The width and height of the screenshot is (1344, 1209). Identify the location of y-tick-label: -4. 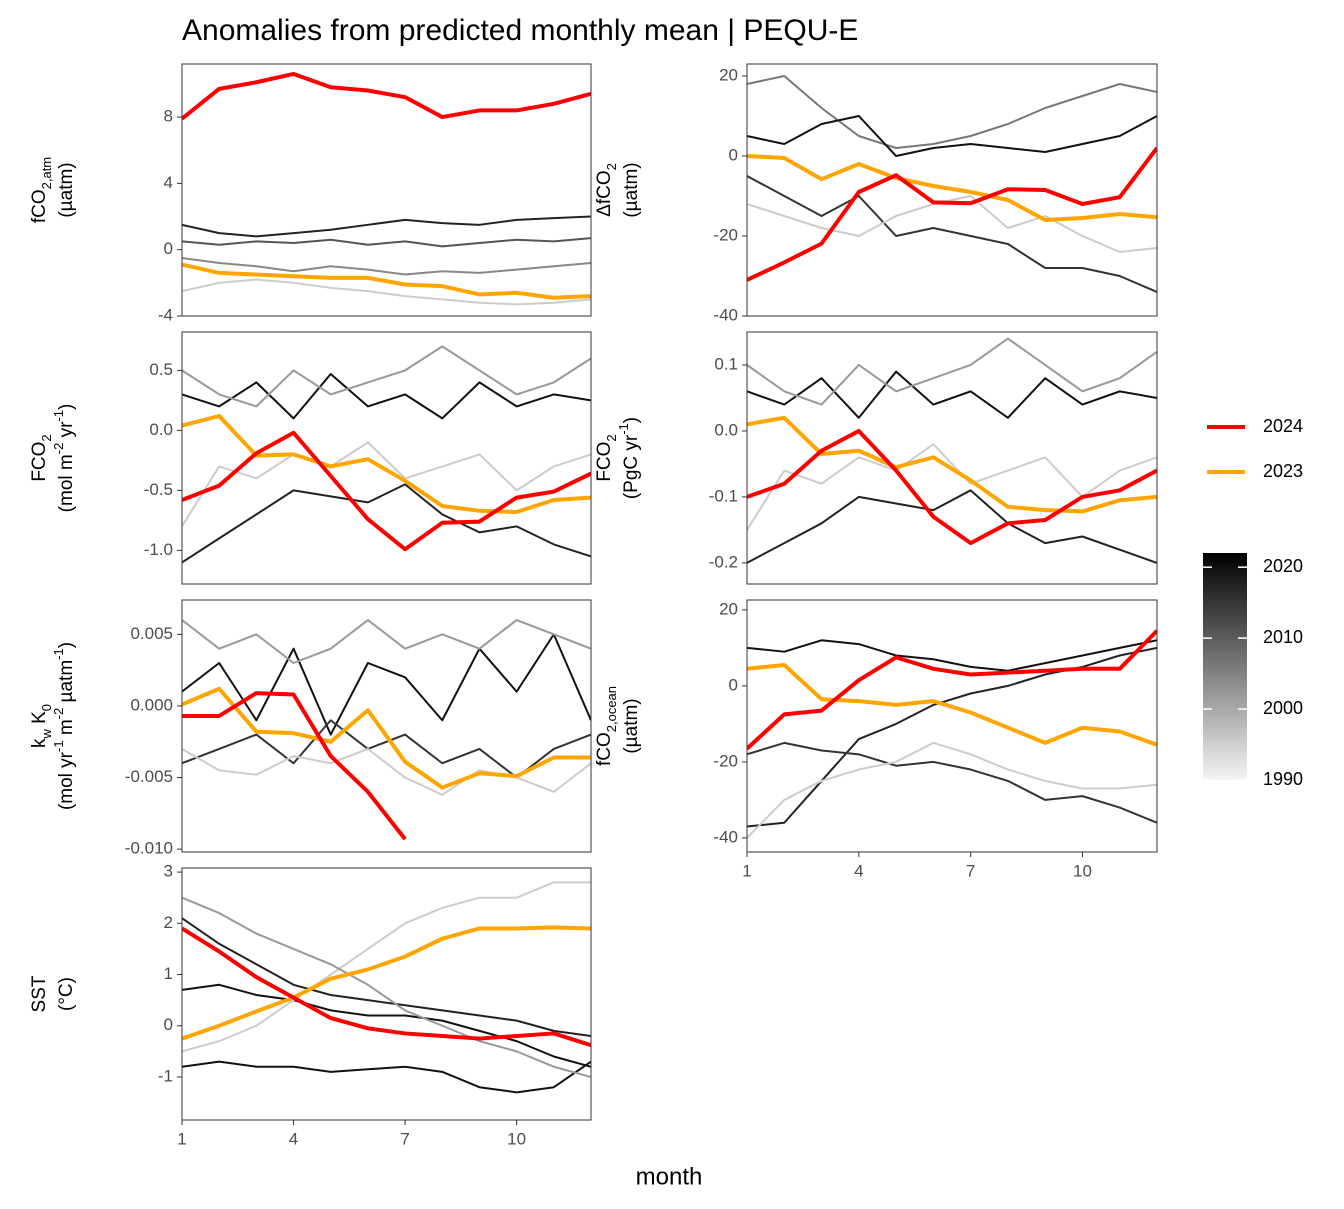
(165, 314).